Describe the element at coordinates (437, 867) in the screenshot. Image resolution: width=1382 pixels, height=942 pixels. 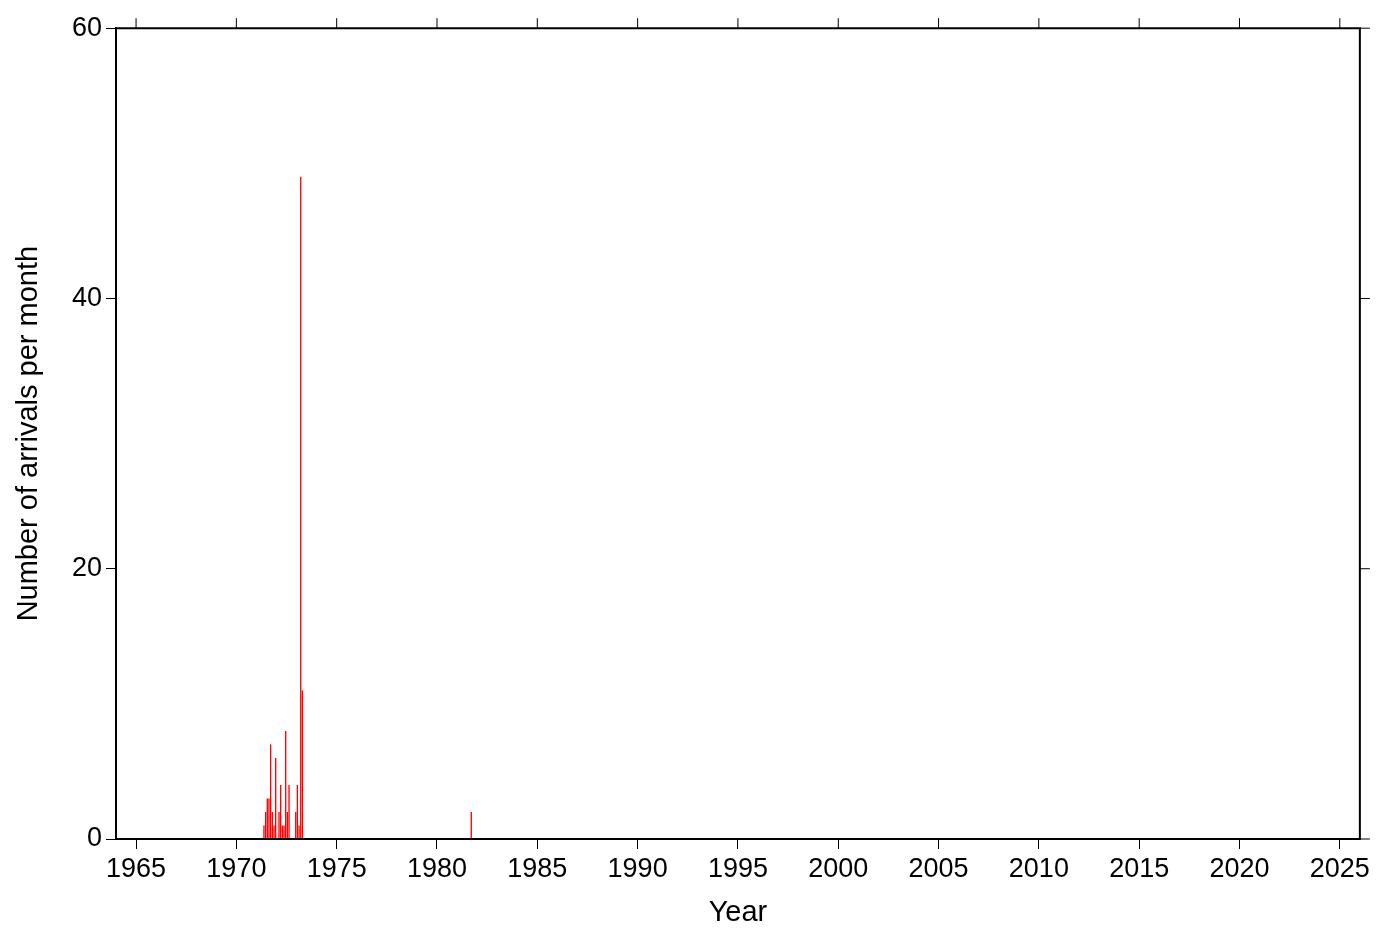
I see `x-tick-label: 1980` at that location.